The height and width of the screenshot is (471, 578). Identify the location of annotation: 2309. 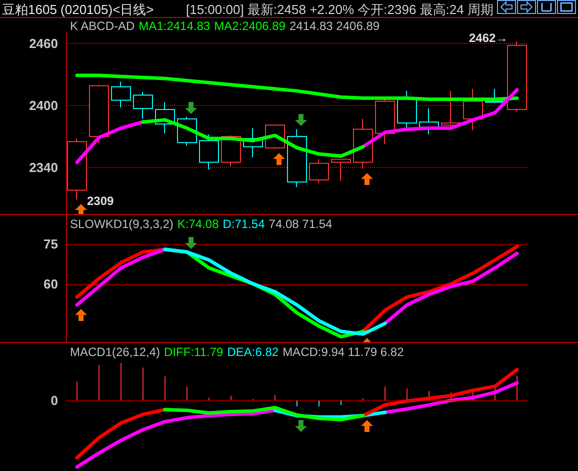
(100, 201).